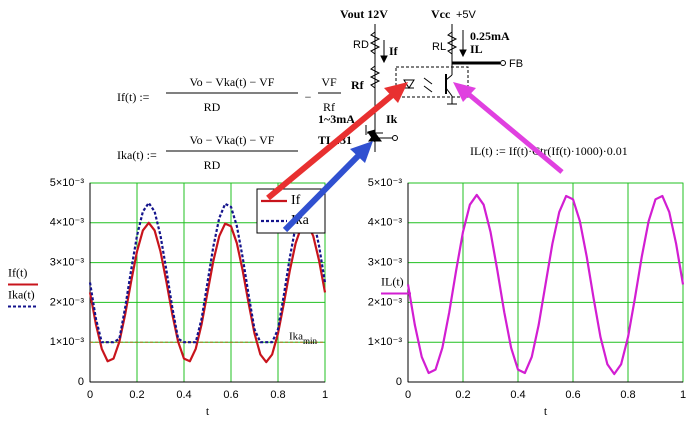  I want to click on y-axis-label: Ika(t), so click(21, 294).